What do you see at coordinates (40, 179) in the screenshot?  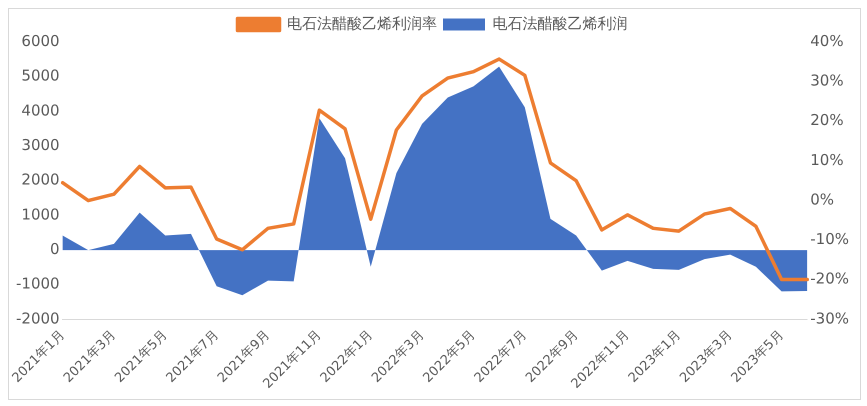 I see `y-tick-label: 2000` at bounding box center [40, 179].